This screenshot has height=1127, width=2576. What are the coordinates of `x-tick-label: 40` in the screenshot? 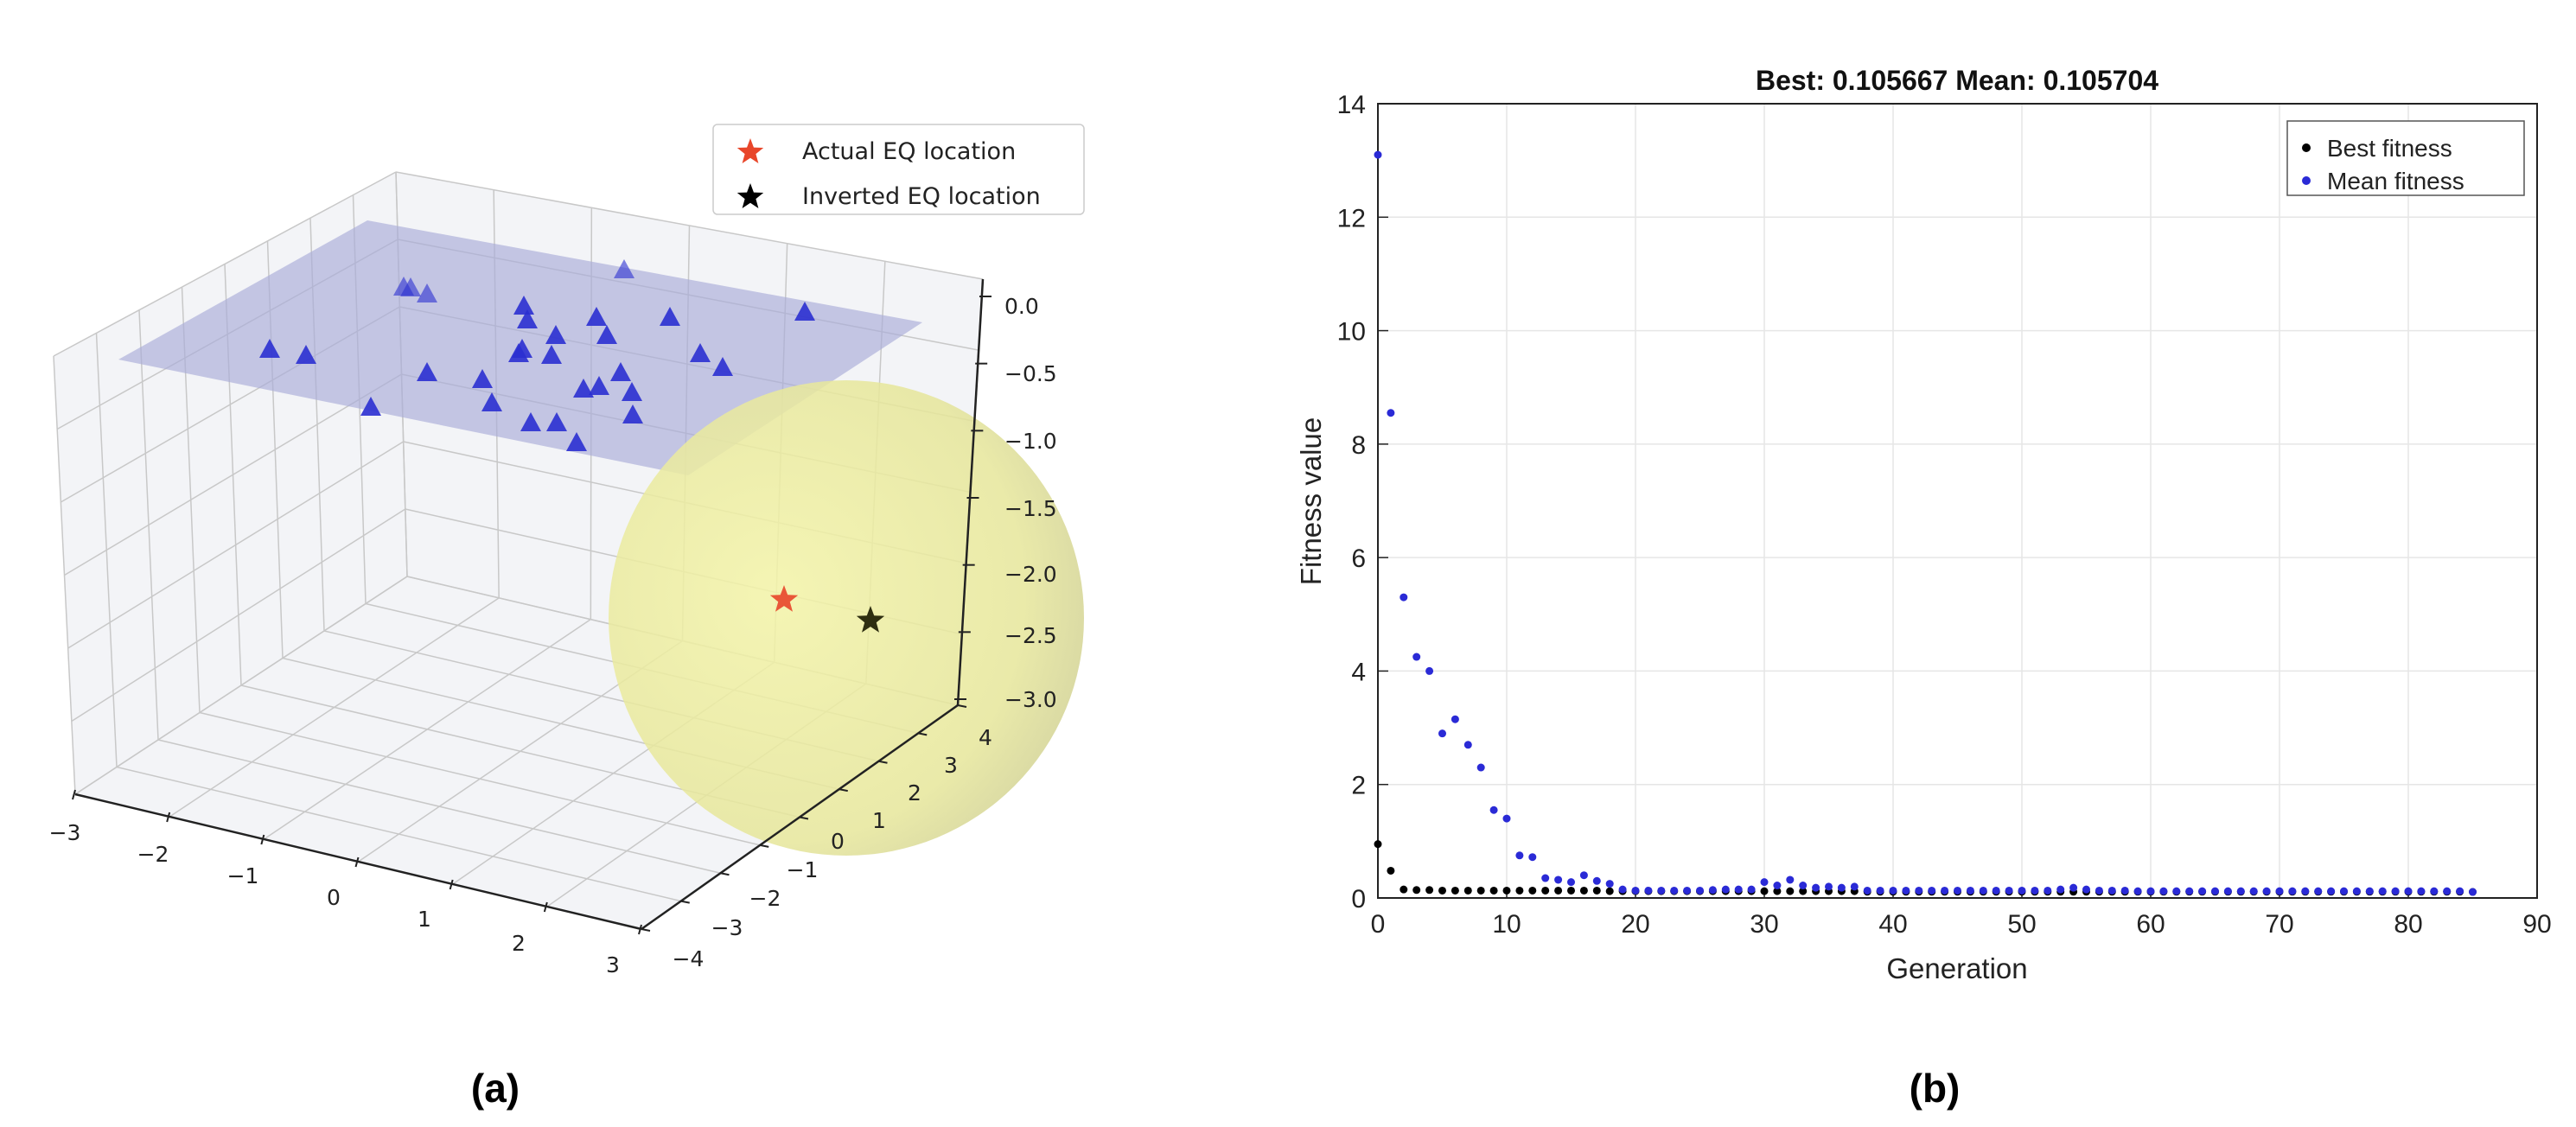 It's located at (1892, 924).